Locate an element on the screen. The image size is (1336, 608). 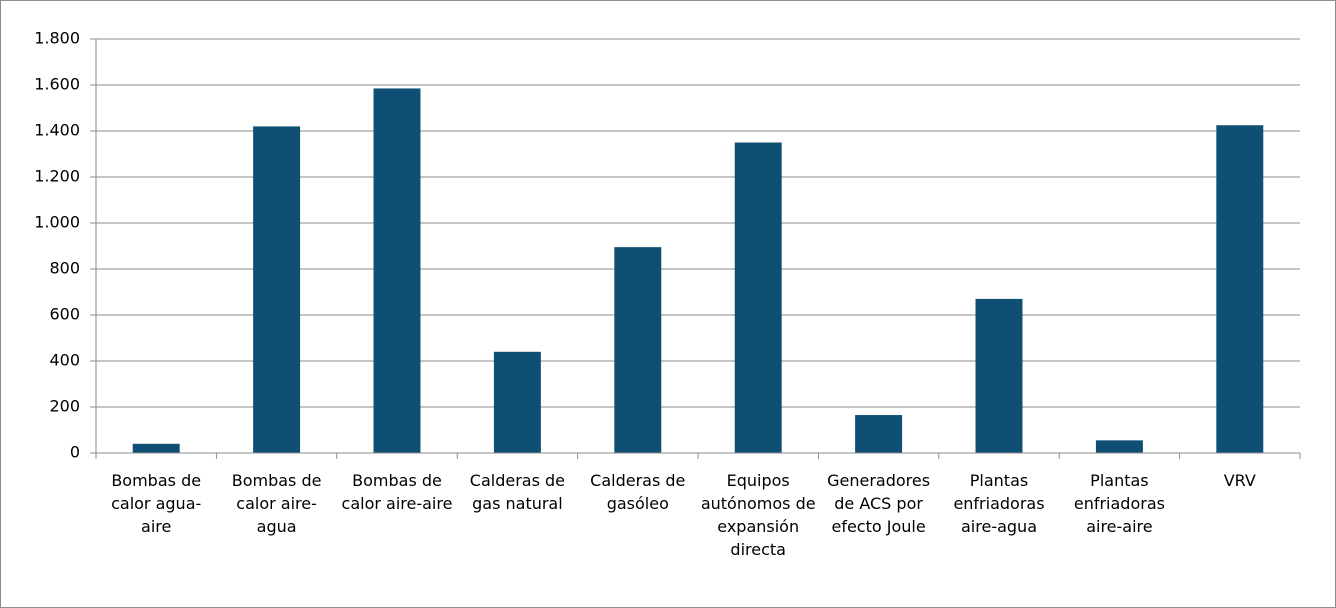
x-tick-label: Bombas de calor aire-agua is located at coordinates (277, 503).